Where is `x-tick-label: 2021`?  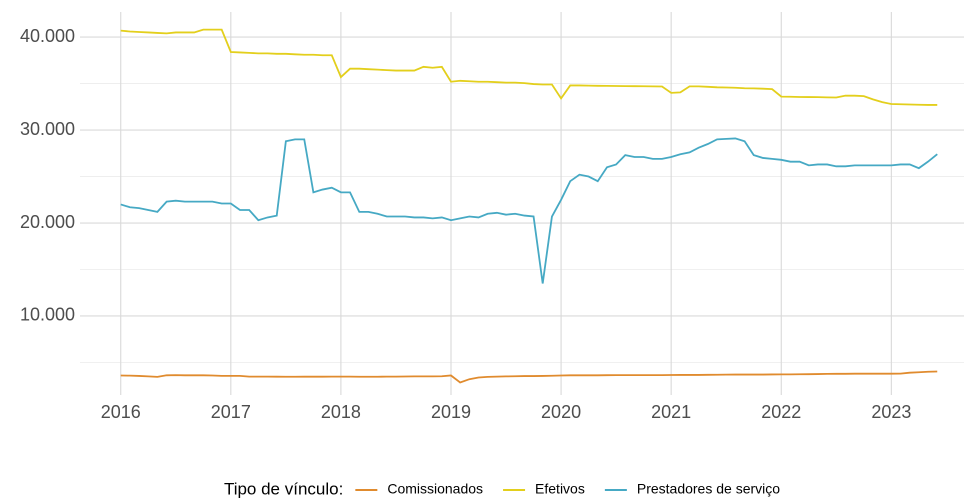 x-tick-label: 2021 is located at coordinates (671, 412).